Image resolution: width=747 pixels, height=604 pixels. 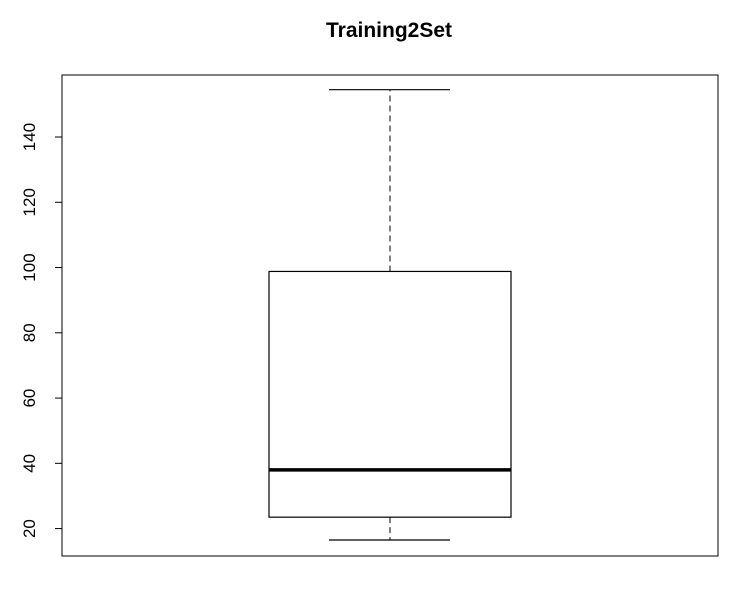 I want to click on y-tick-label-40: 40, so click(x=29, y=463).